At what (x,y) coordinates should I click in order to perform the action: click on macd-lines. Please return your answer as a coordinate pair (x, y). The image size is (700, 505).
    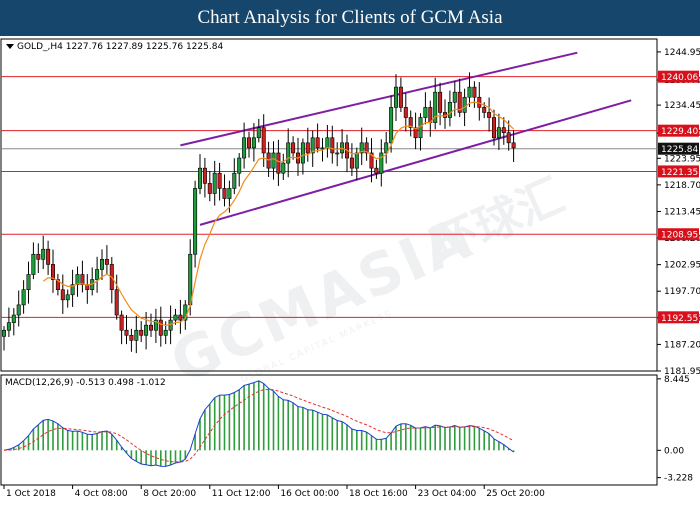
    Looking at the image, I should click on (258, 423).